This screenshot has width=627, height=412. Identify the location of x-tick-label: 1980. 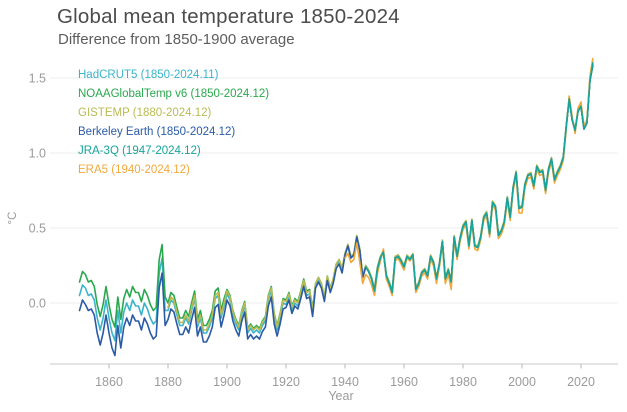
(463, 382).